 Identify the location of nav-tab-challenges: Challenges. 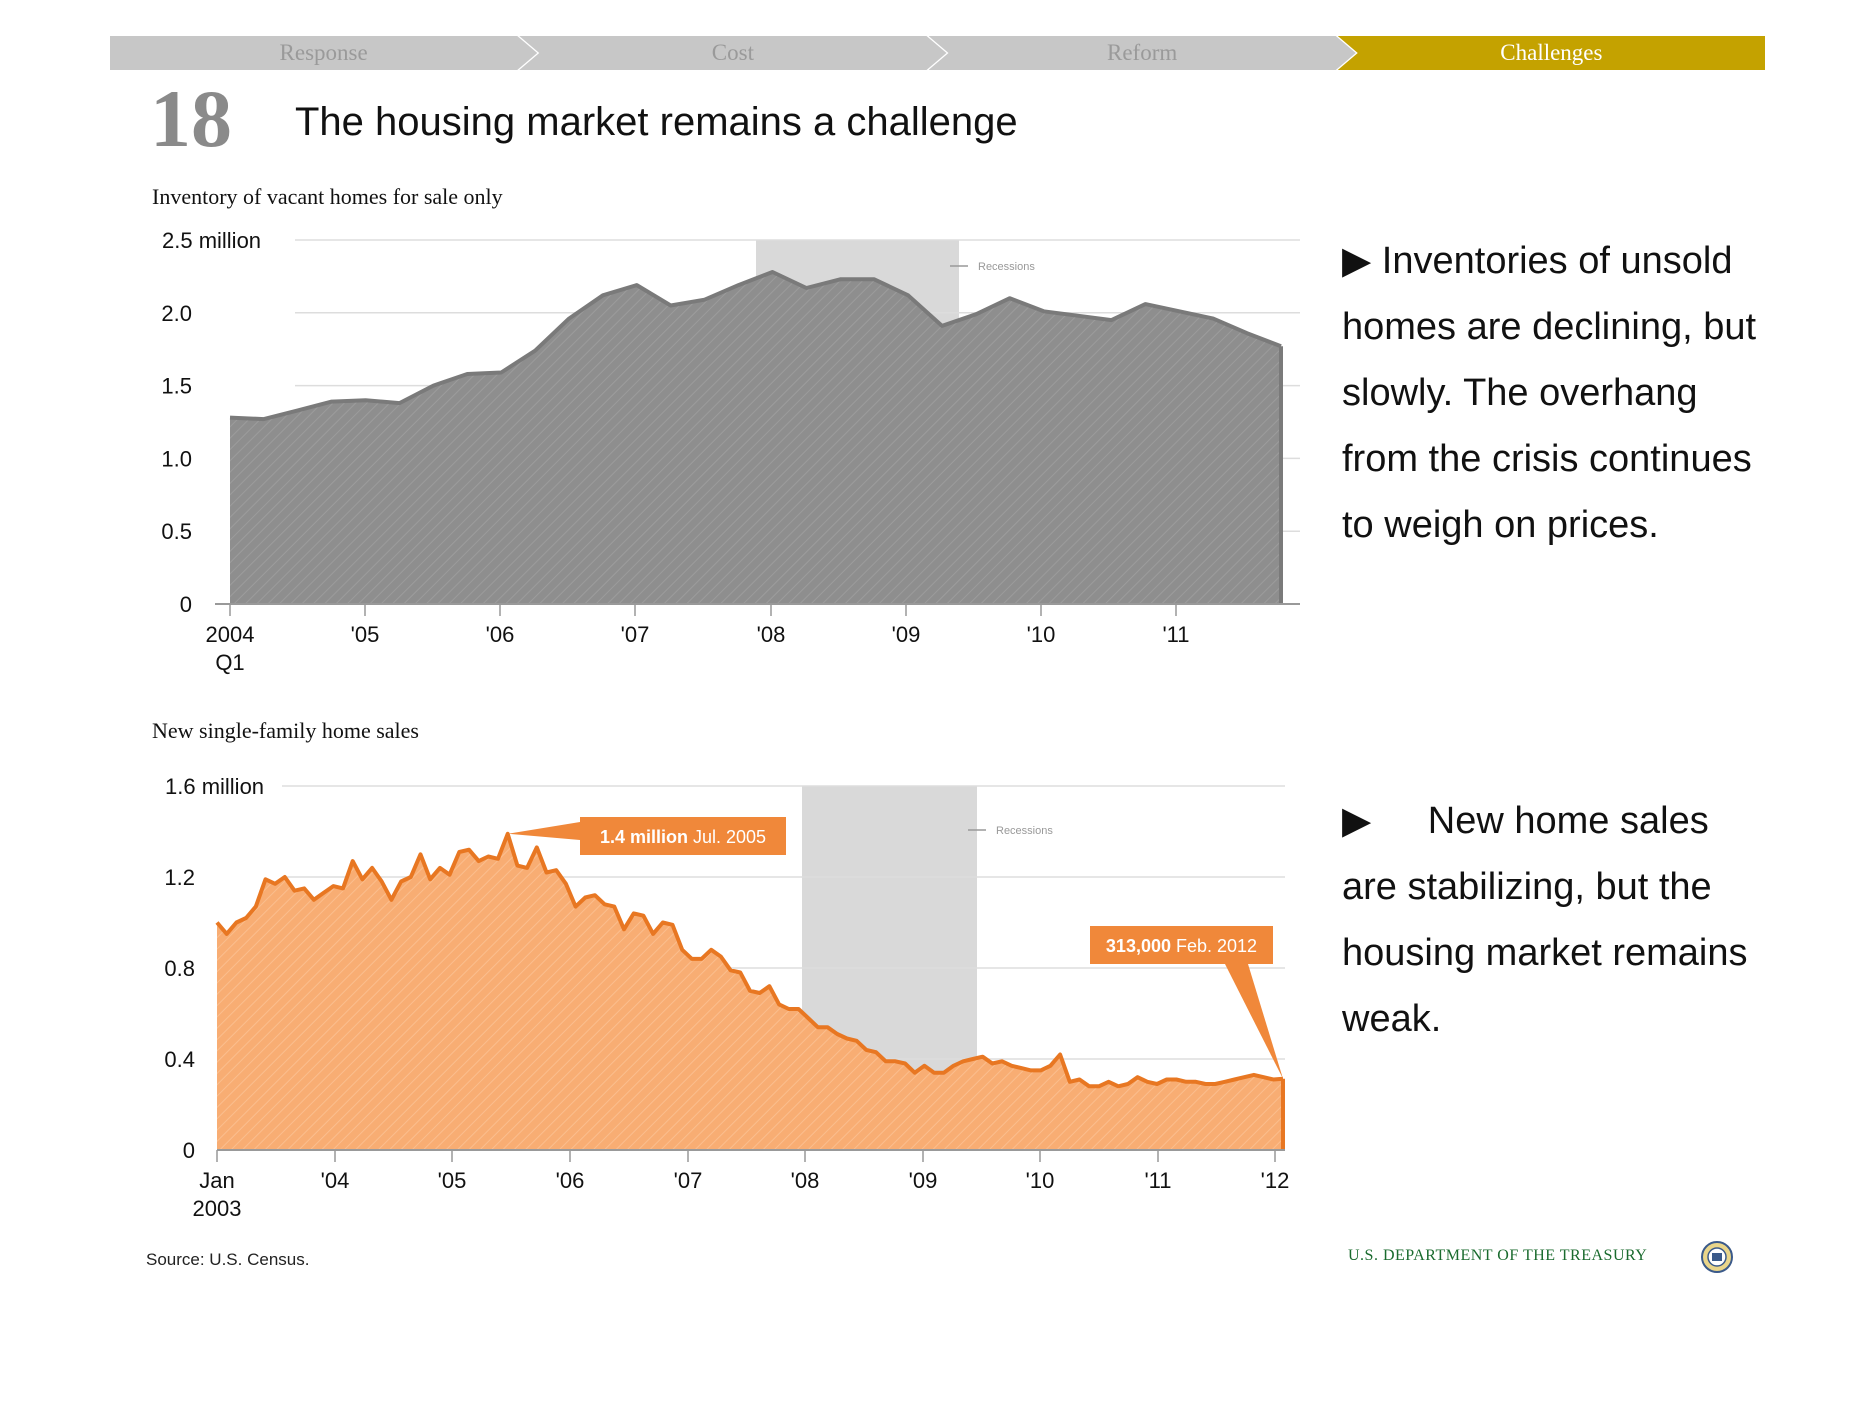
(1551, 53).